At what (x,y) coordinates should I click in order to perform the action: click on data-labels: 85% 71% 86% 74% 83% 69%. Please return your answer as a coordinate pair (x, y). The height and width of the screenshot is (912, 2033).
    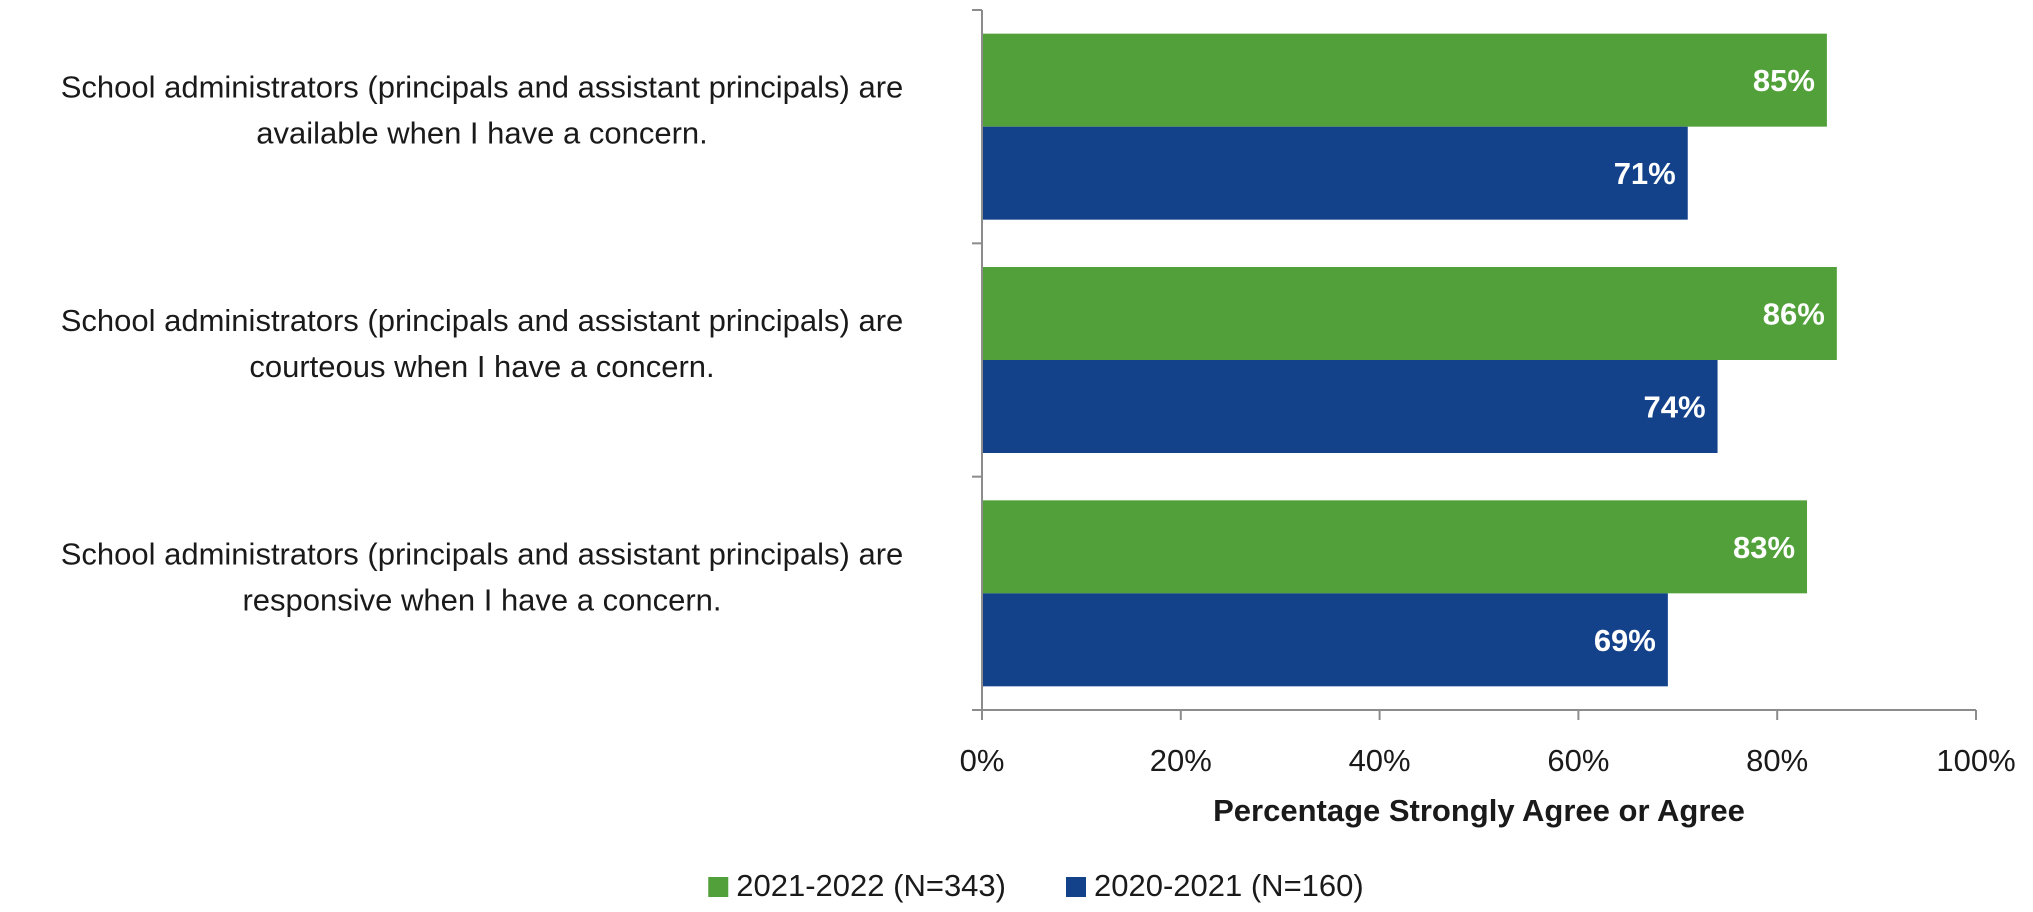
    Looking at the image, I should click on (1709, 360).